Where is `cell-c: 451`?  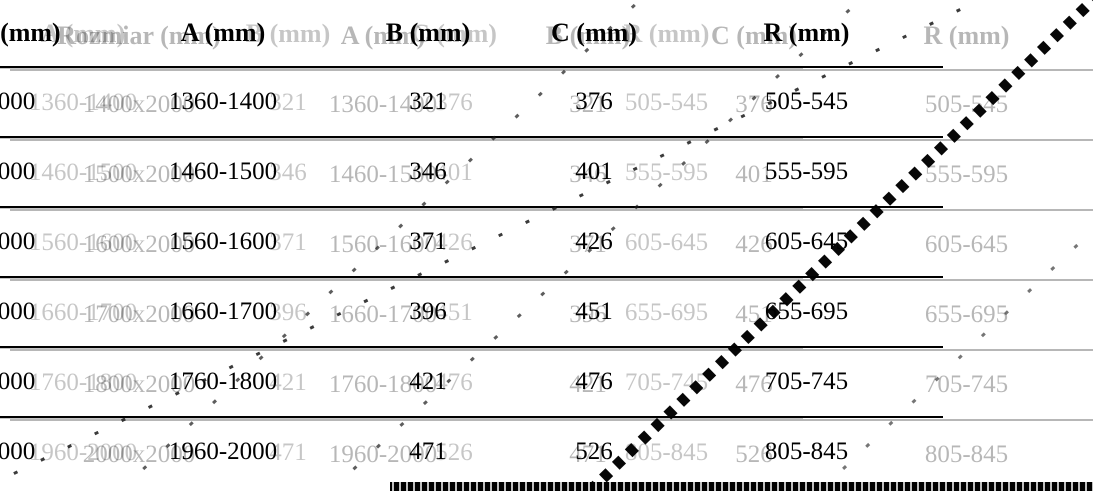
cell-c: 451 is located at coordinates (594, 311).